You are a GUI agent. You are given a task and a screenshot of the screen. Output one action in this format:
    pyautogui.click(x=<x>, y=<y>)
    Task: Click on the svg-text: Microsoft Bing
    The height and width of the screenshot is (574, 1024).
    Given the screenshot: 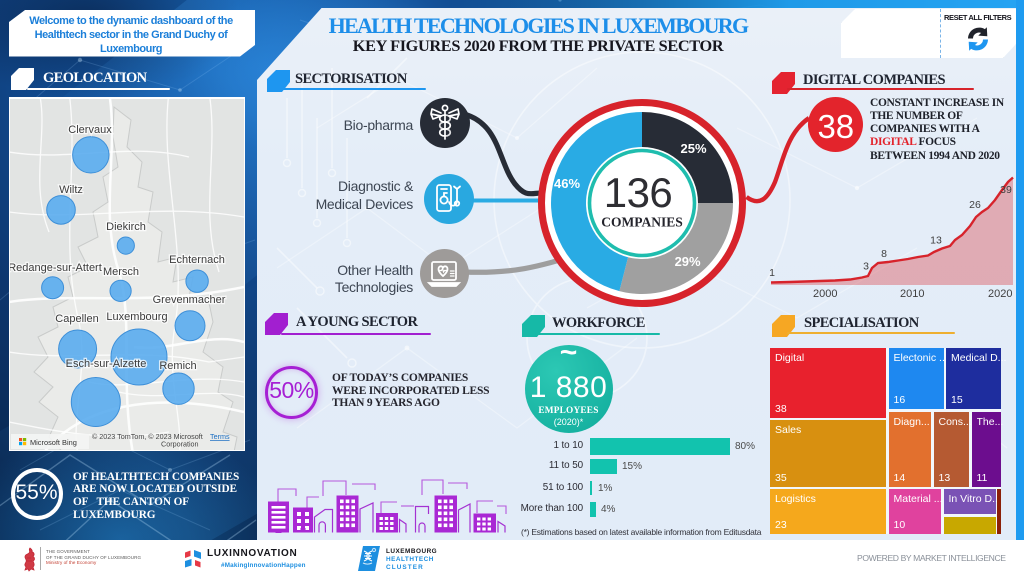 What is the action you would take?
    pyautogui.click(x=53, y=442)
    